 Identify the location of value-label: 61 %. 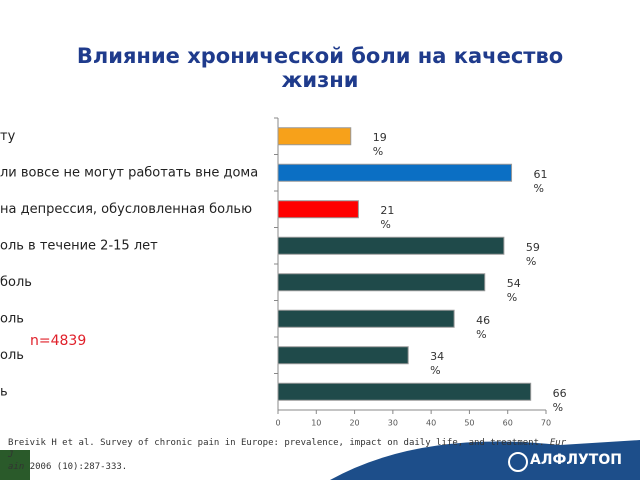
(540, 181).